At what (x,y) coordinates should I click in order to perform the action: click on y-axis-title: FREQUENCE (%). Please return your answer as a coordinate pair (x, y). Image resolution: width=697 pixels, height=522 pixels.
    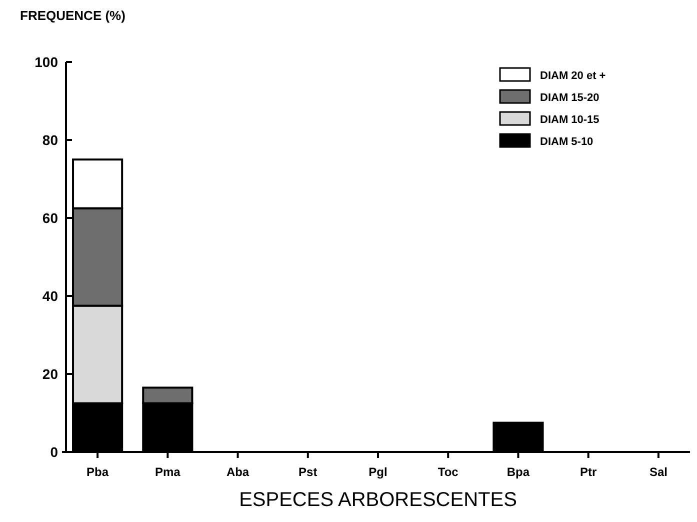
    Looking at the image, I should click on (73, 15).